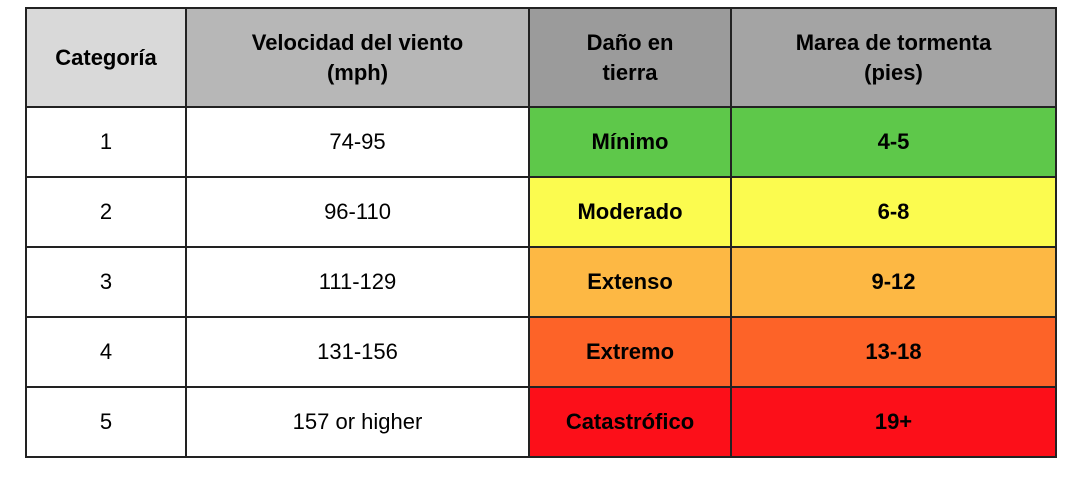  I want to click on table-row: 4 131-156 Extremo 13-18, so click(541, 352).